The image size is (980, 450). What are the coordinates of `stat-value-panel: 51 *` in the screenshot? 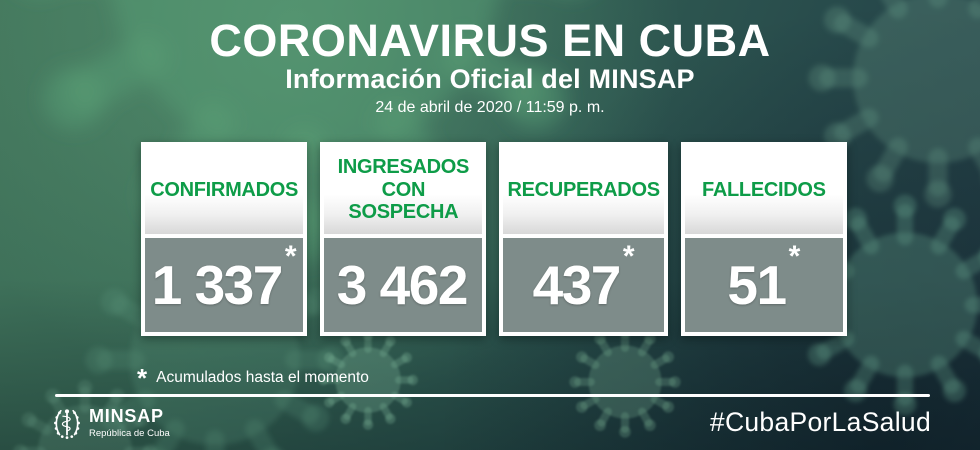 It's located at (763, 285).